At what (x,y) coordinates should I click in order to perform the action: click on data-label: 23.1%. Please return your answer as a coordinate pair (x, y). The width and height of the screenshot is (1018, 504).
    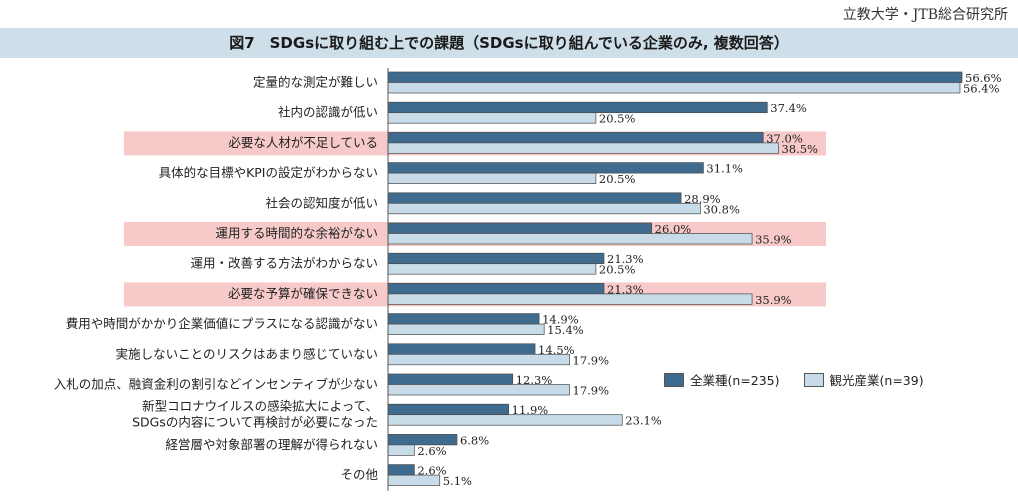
    Looking at the image, I should click on (643, 421).